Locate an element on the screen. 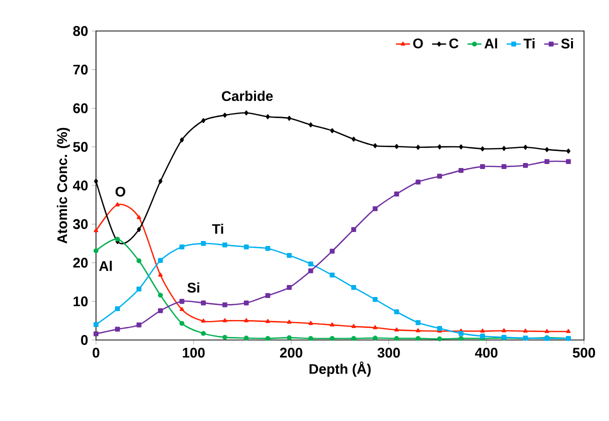 The height and width of the screenshot is (421, 609). y-tick-label: 40 is located at coordinates (80, 185).